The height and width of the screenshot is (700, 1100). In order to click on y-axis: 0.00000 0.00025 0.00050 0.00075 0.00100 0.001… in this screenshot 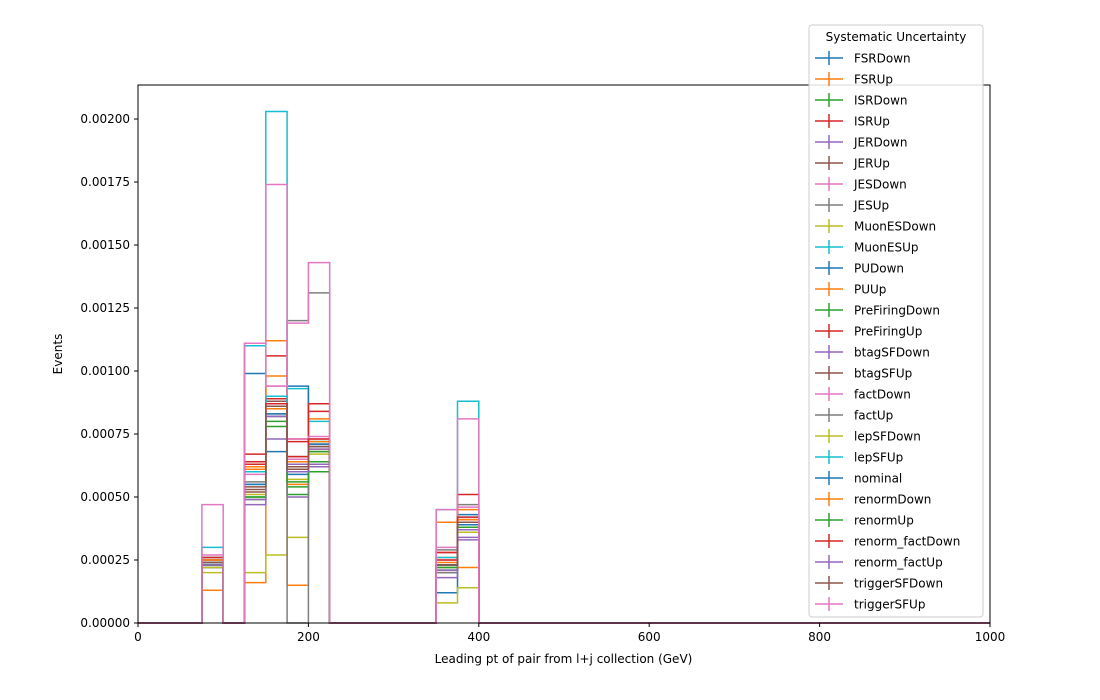, I will do `click(109, 371)`.